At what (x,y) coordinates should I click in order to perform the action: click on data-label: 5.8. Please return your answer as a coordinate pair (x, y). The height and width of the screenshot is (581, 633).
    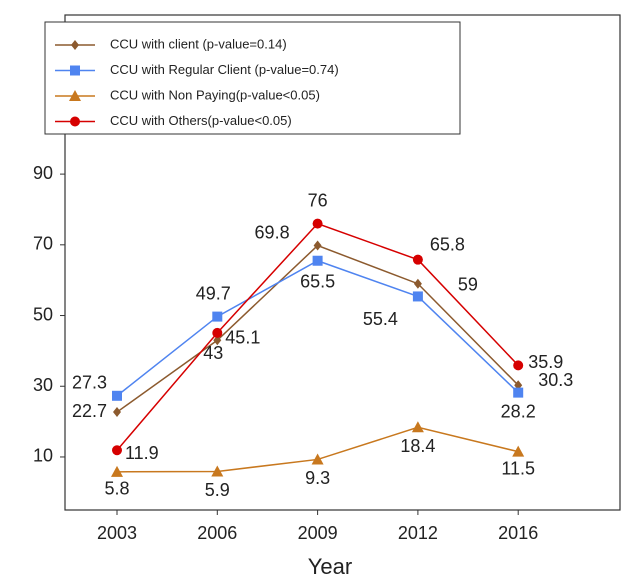
    Looking at the image, I should click on (116, 489).